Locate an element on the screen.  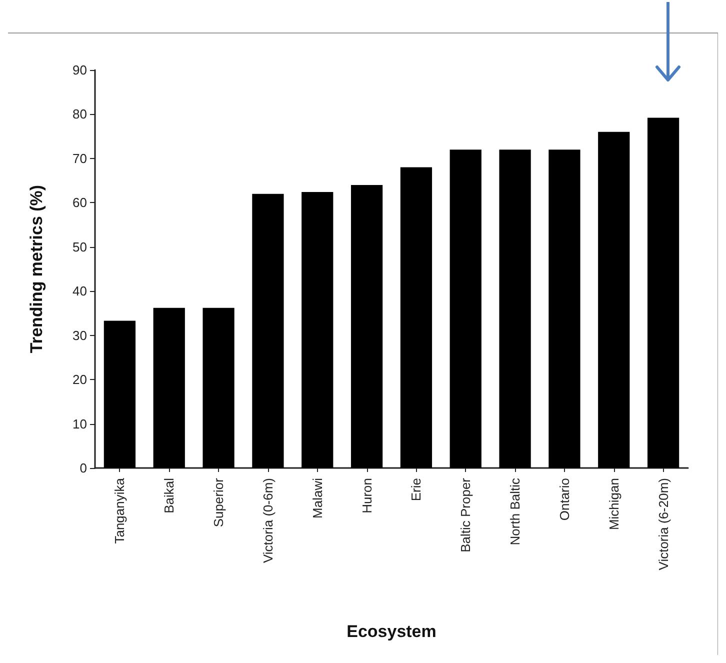
y-tick-label: 70 is located at coordinates (79, 158).